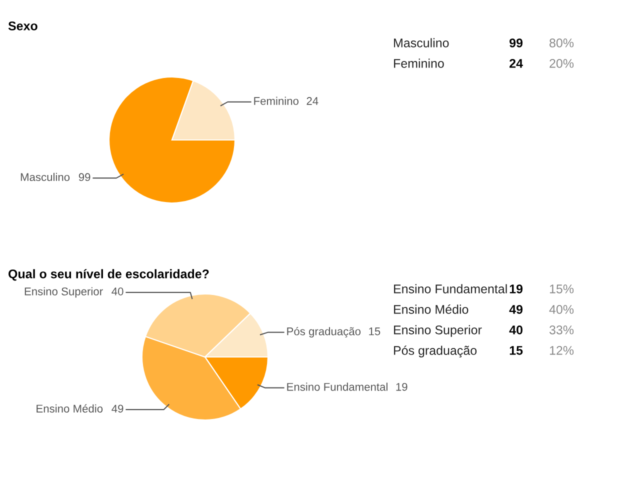  Describe the element at coordinates (562, 43) in the screenshot. I see `text: 80%` at that location.